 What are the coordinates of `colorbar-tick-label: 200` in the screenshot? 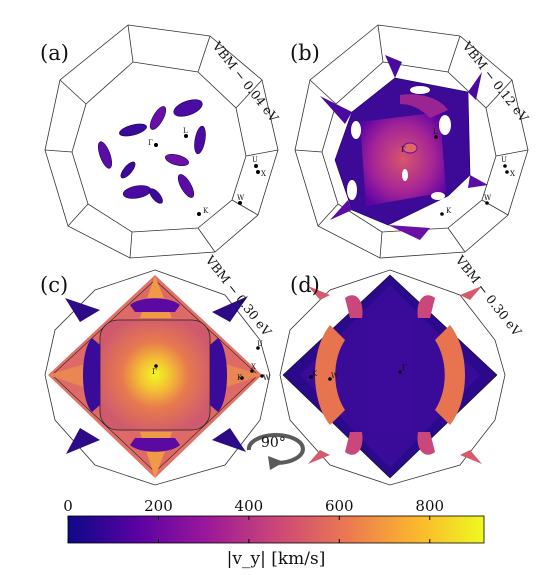 It's located at (158, 506).